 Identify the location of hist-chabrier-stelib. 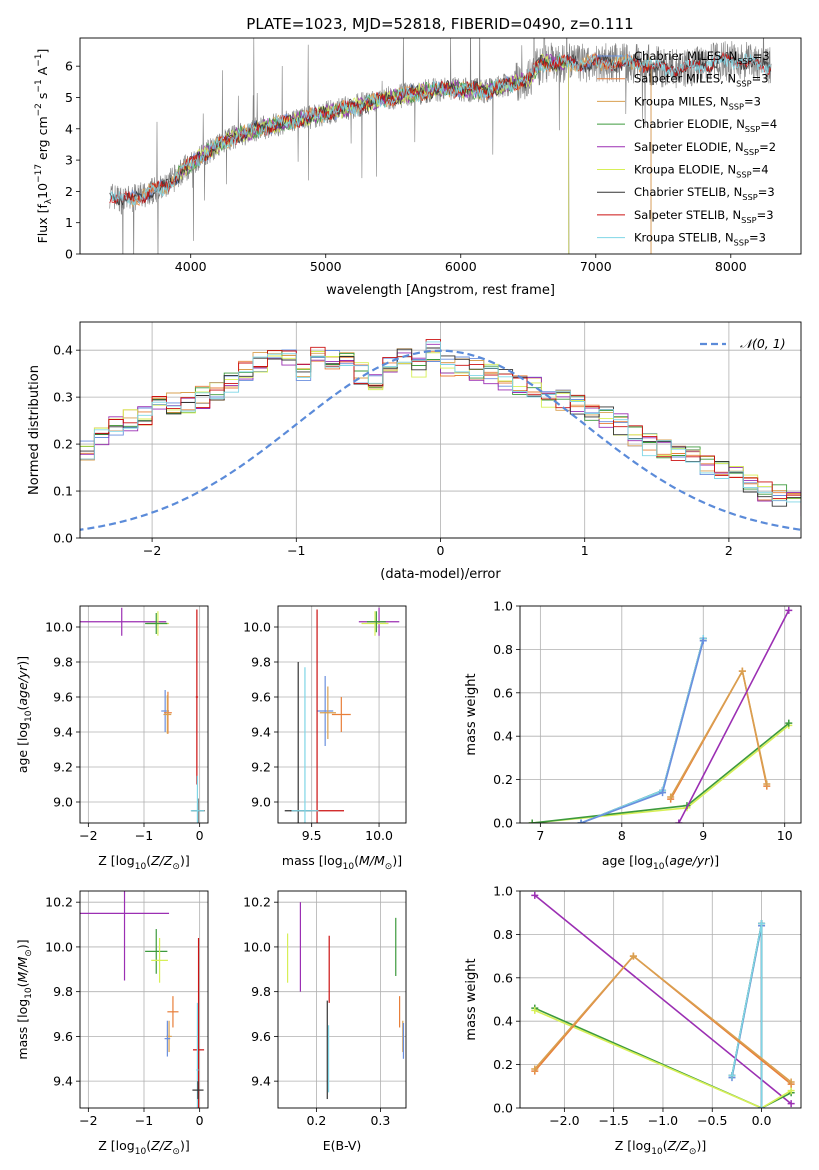
(440, 427).